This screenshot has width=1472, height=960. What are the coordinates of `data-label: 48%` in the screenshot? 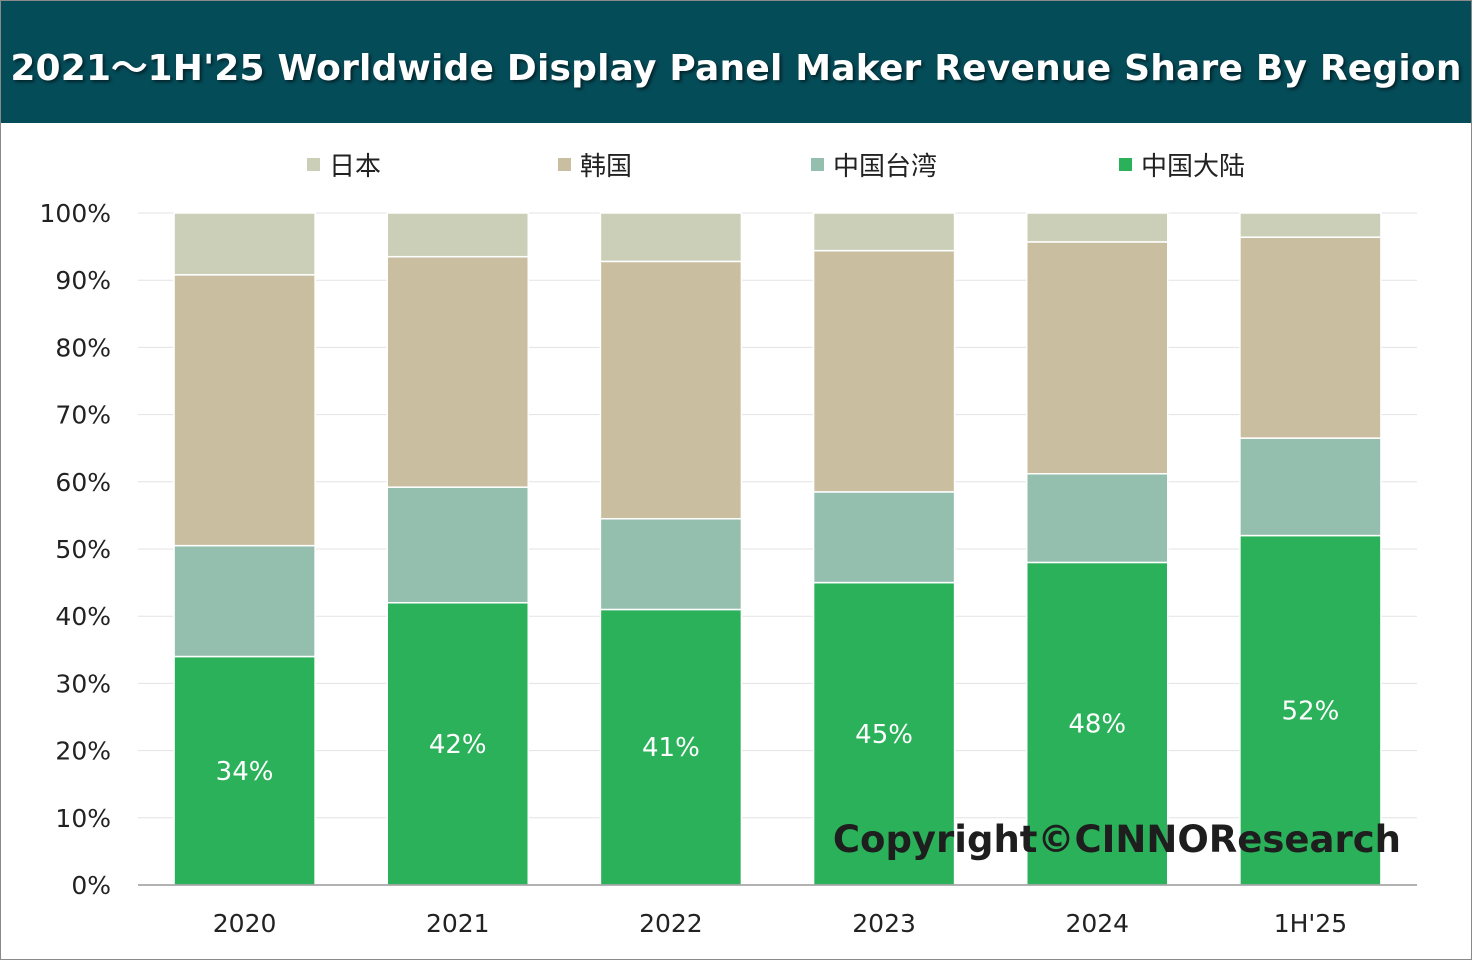 It's located at (1097, 725).